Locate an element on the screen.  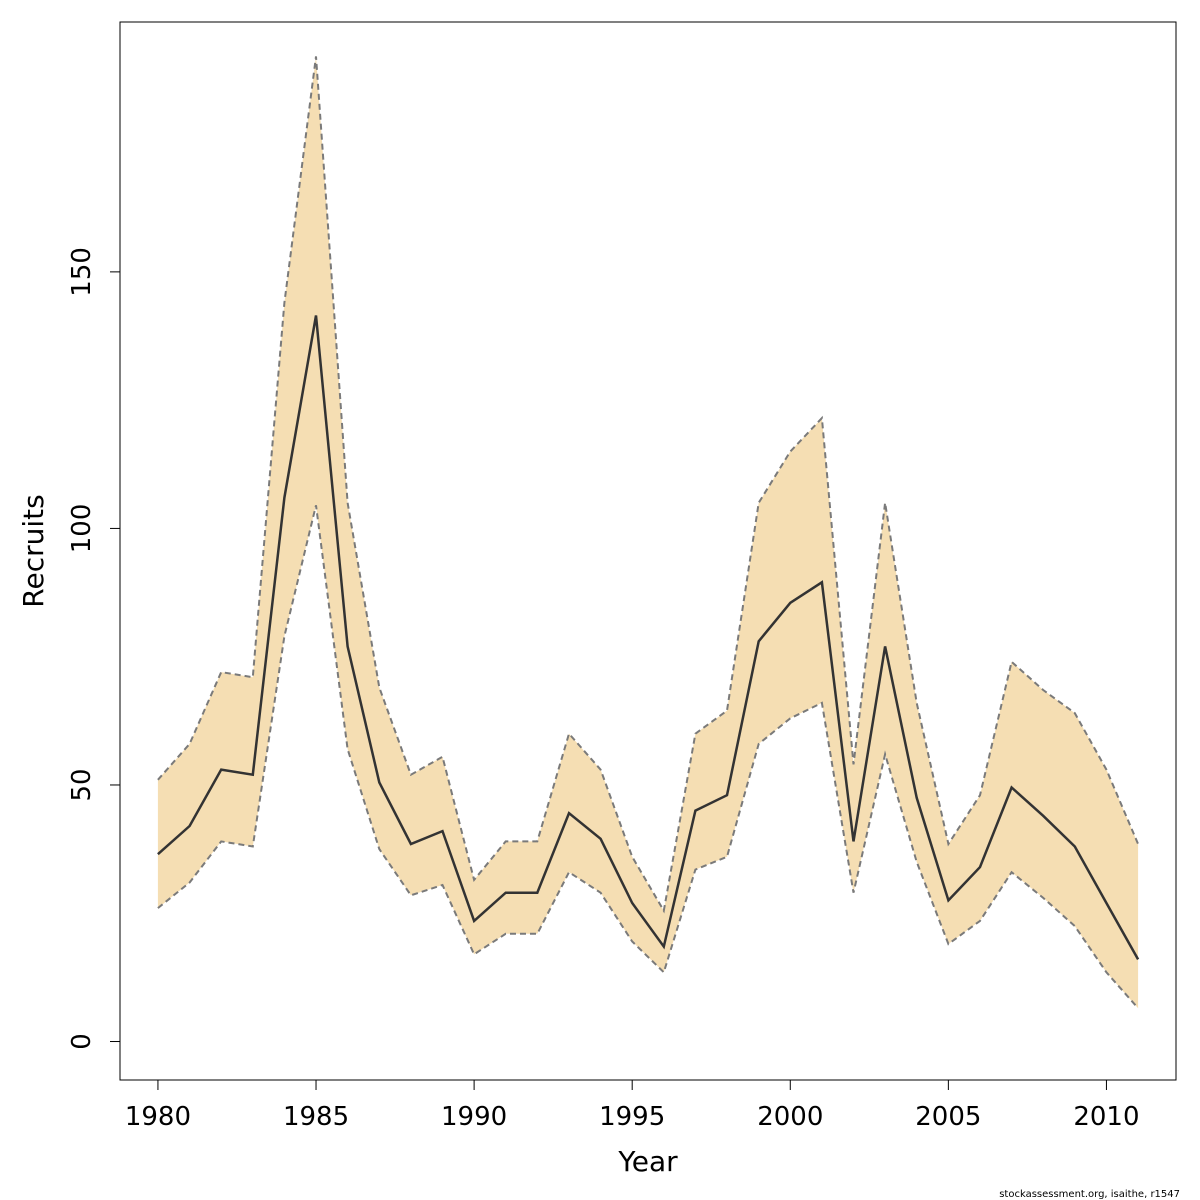
y-axis: 0 50 100 150 is located at coordinates (94, 648).